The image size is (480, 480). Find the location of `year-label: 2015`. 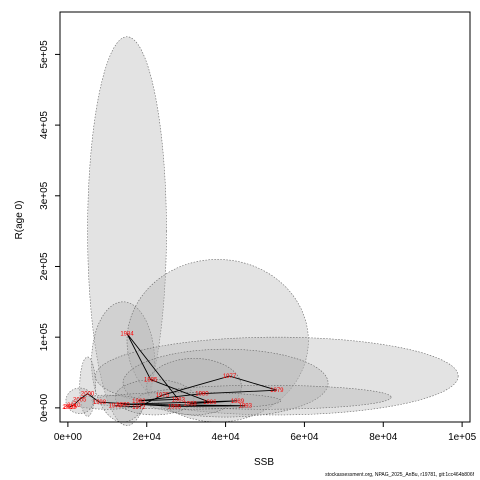

year-label: 2015 is located at coordinates (71, 407).